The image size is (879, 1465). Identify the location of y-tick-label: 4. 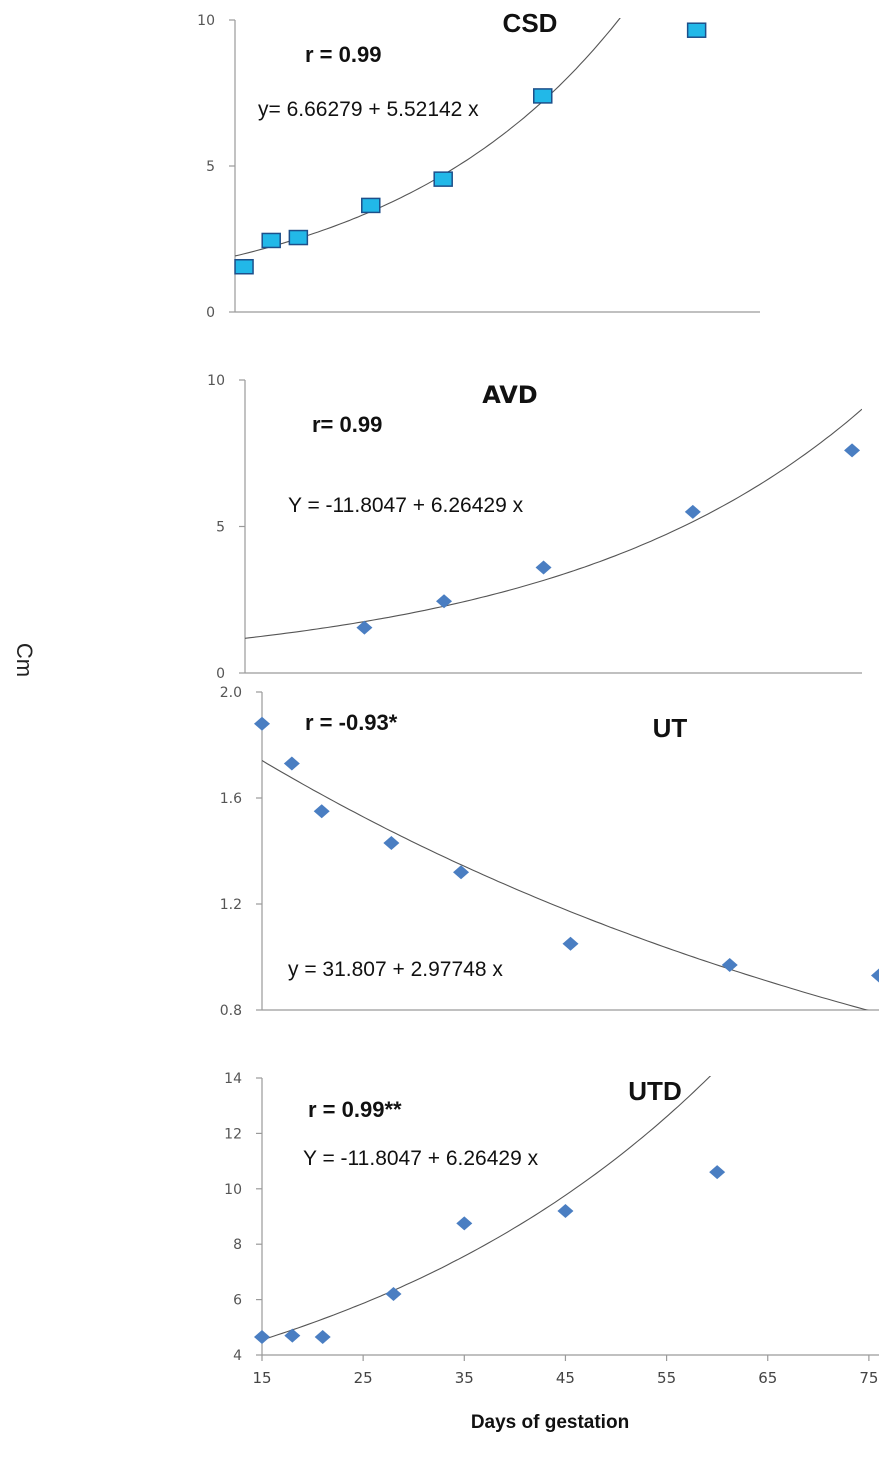
(237, 1356).